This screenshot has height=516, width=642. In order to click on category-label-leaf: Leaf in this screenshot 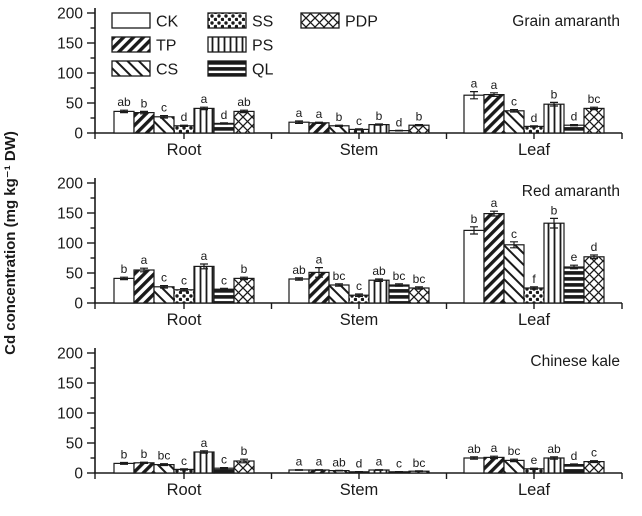, I will do `click(534, 150)`.